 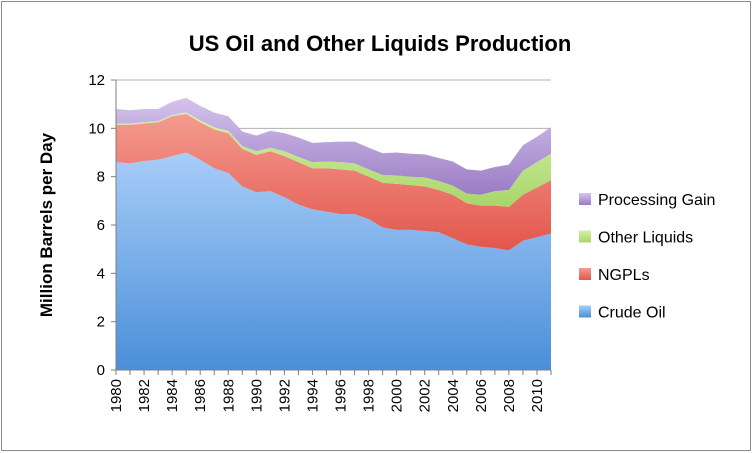 What do you see at coordinates (284, 395) in the screenshot?
I see `x-tick-label-6: 1992` at bounding box center [284, 395].